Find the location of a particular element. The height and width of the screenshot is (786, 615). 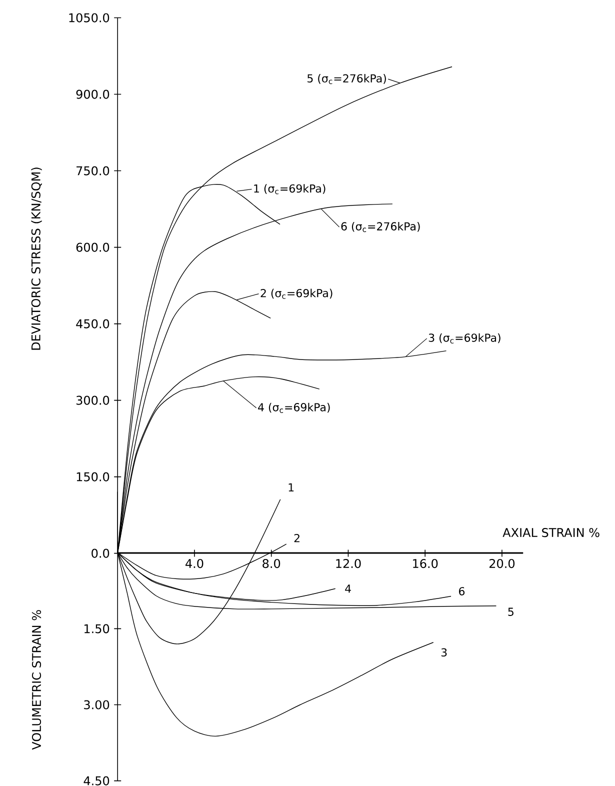

y-tick-label: 0.0 is located at coordinates (101, 553).